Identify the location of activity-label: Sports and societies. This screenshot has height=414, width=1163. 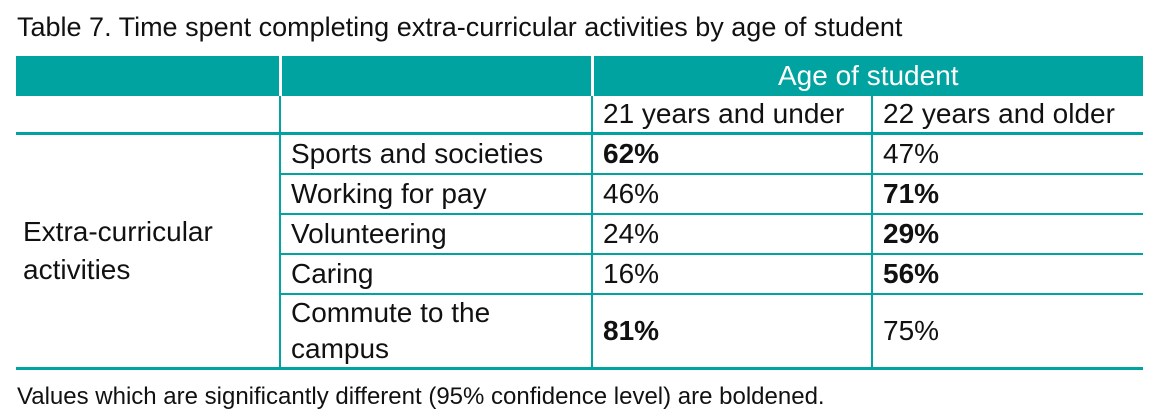
(436, 154).